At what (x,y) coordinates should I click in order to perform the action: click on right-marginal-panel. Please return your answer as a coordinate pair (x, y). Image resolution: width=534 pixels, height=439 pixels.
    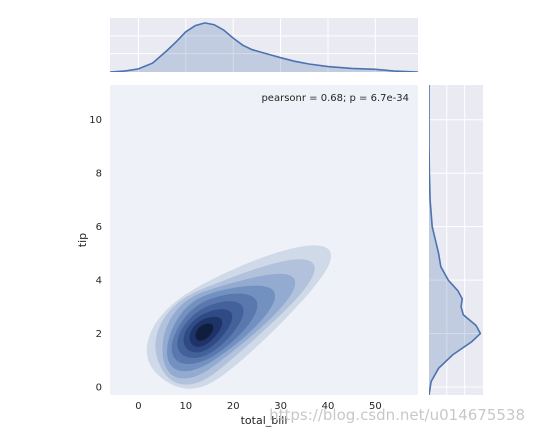
    Looking at the image, I should click on (456, 240).